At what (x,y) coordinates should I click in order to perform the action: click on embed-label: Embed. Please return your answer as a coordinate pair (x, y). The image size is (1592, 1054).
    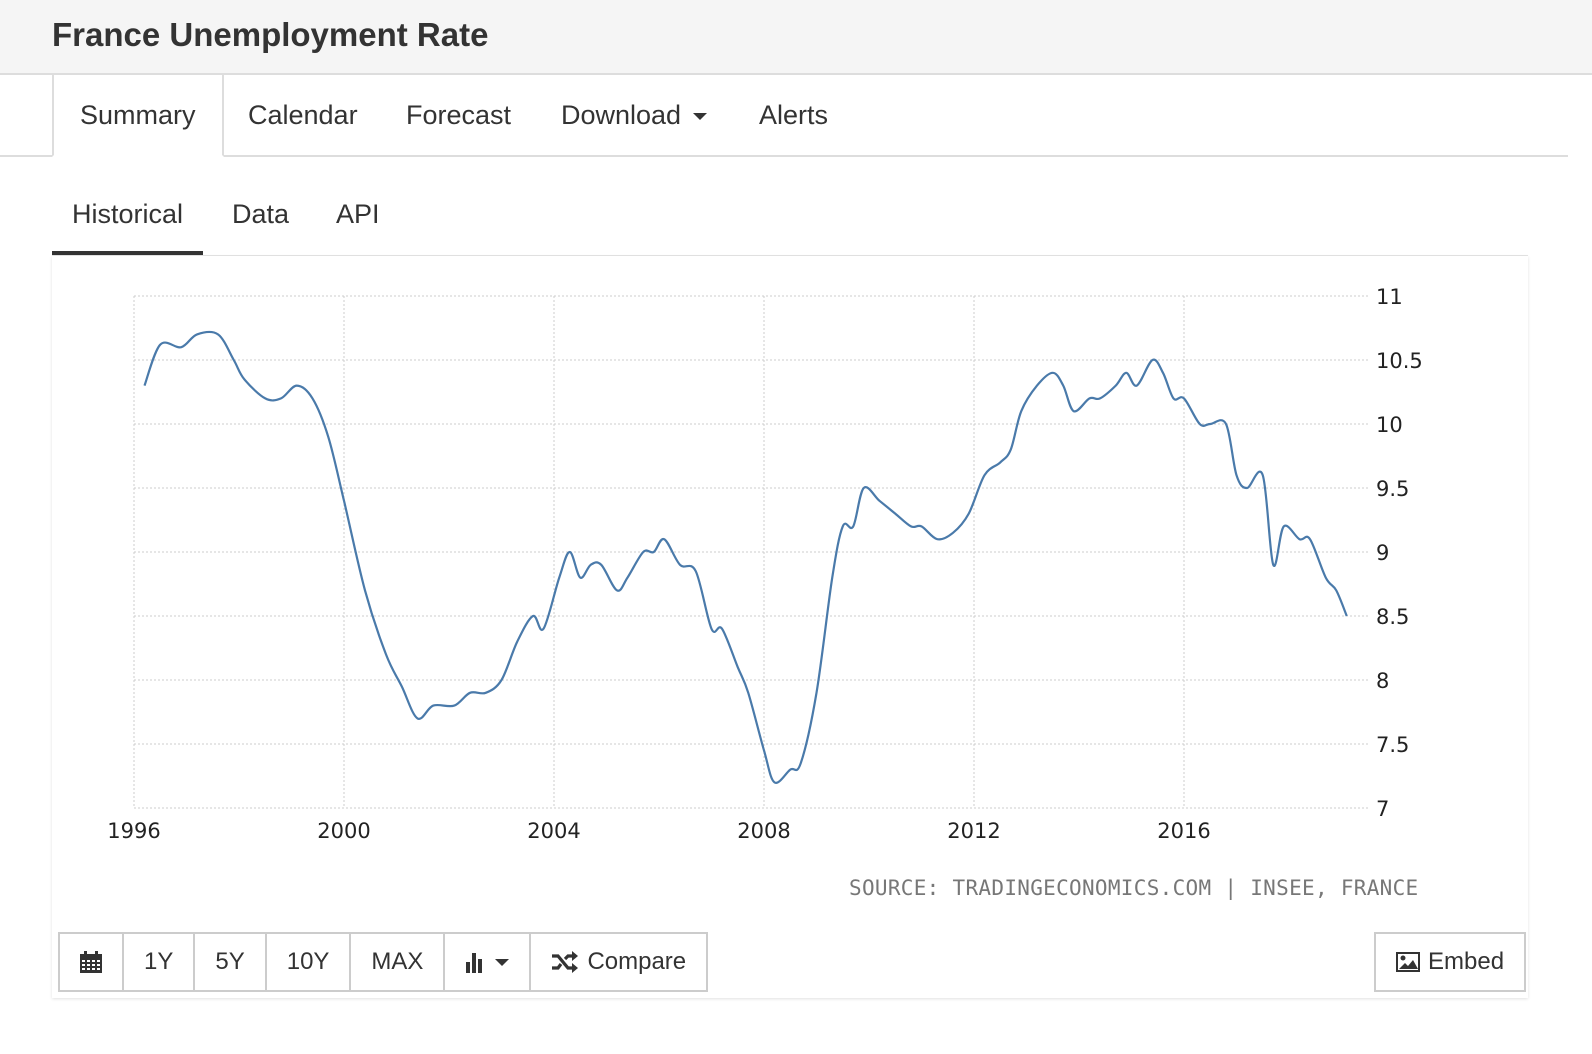
    Looking at the image, I should click on (1466, 961).